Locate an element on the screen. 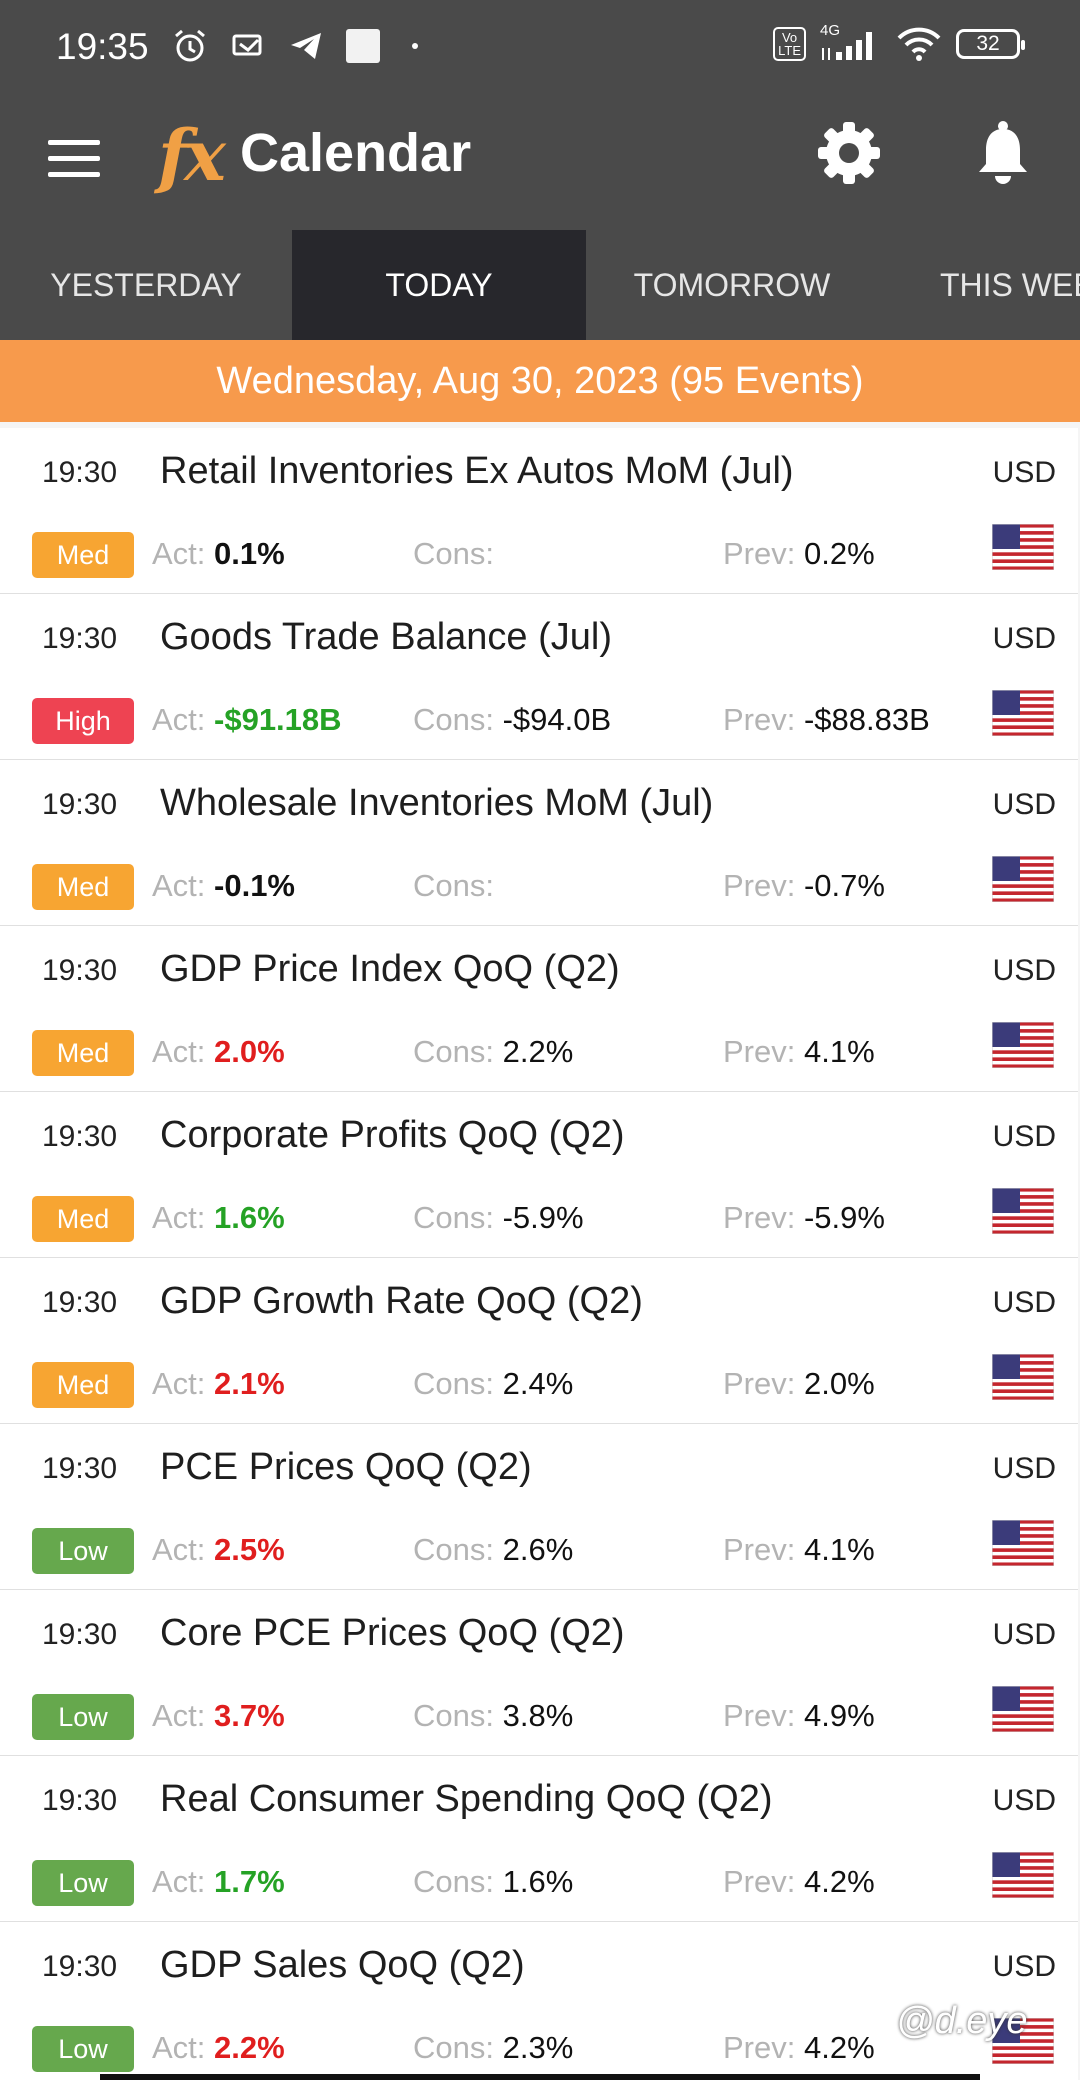  notification-icons is located at coordinates (295, 46).